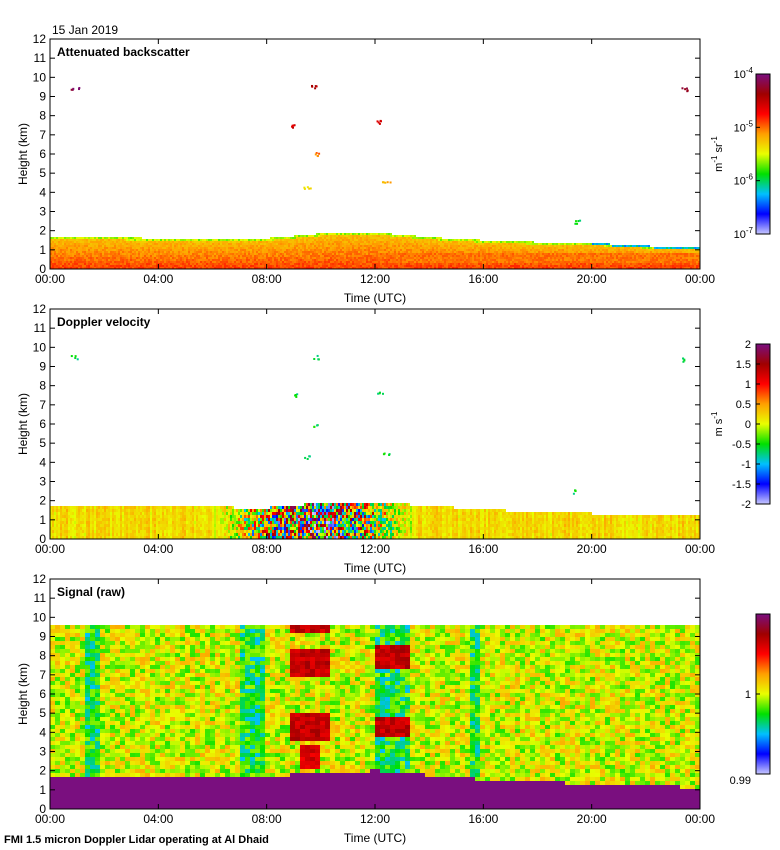  Describe the element at coordinates (700, 279) in the screenshot. I see `x-tick-label: 00:00` at that location.